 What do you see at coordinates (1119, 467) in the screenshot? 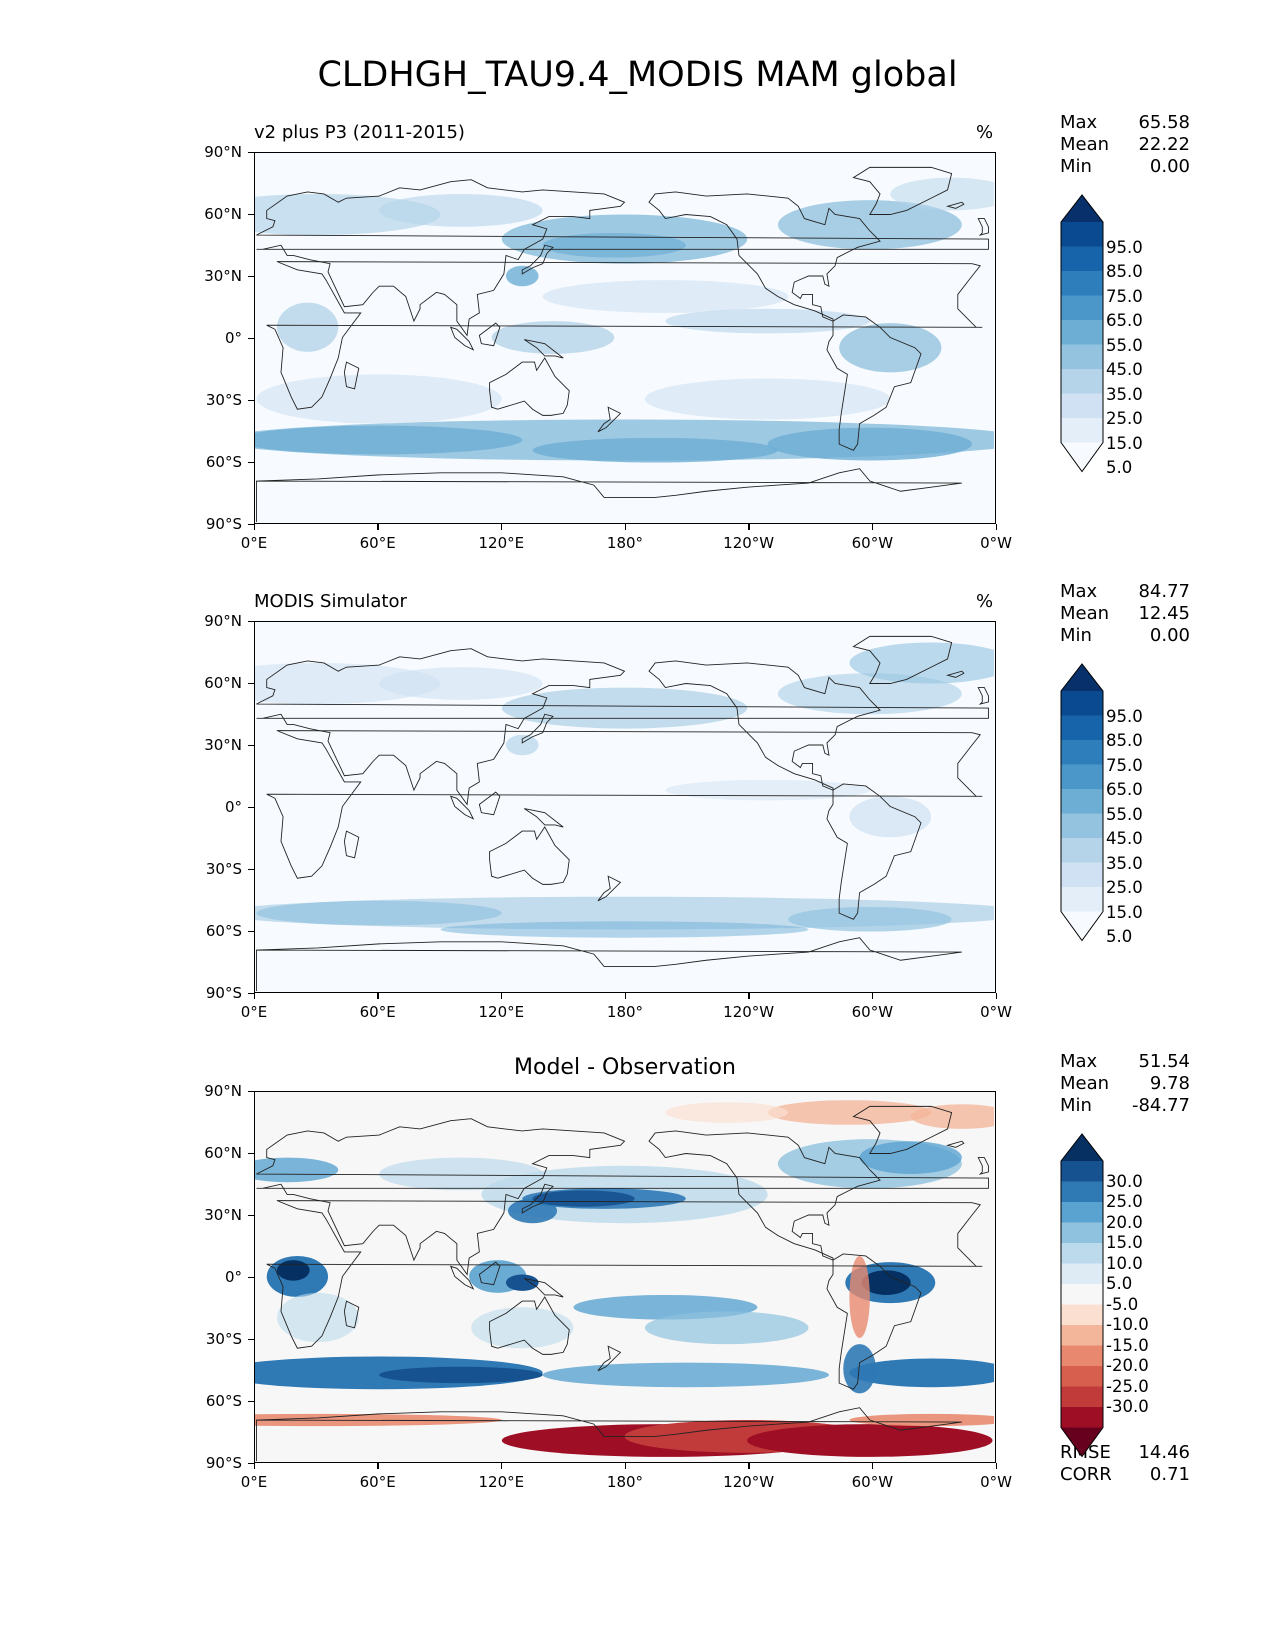
I see `colorbar-tick-label: 5.0` at bounding box center [1119, 467].